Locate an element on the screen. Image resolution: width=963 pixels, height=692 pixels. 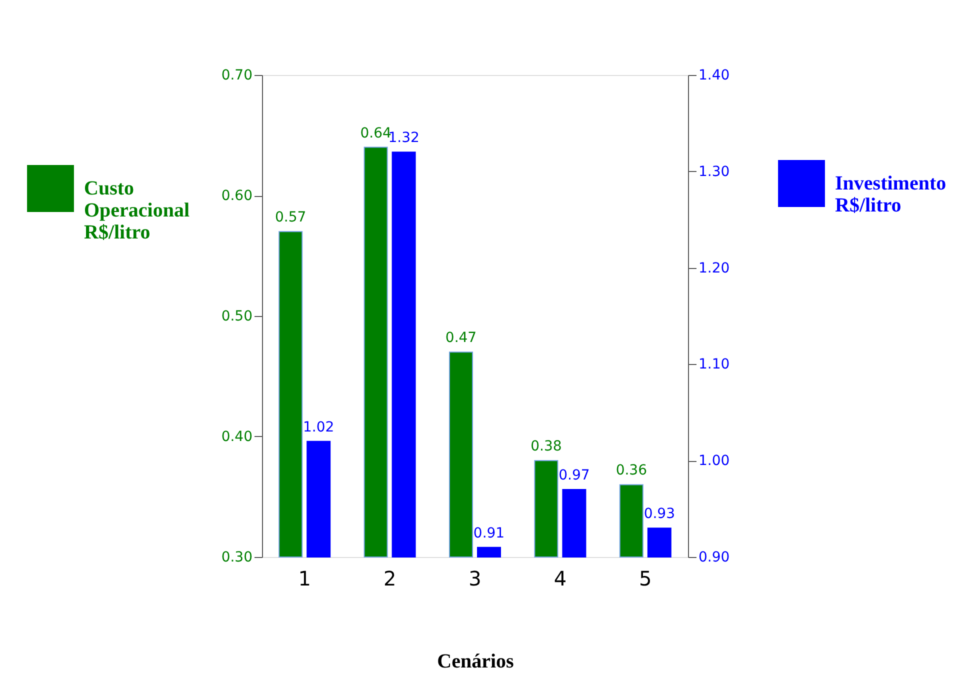
y2-tick-label: 1.00 is located at coordinates (714, 461).